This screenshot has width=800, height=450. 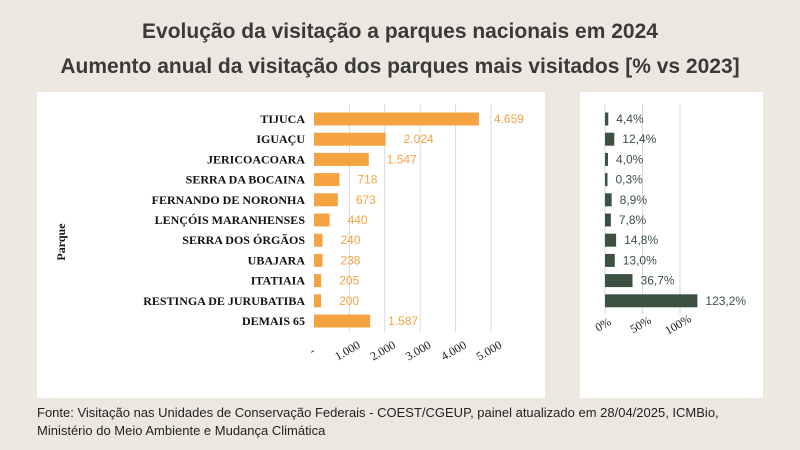 I want to click on category-label-restinga-de-jurubatiba: RESTINGA DE JURUBATIBA, so click(x=224, y=301).